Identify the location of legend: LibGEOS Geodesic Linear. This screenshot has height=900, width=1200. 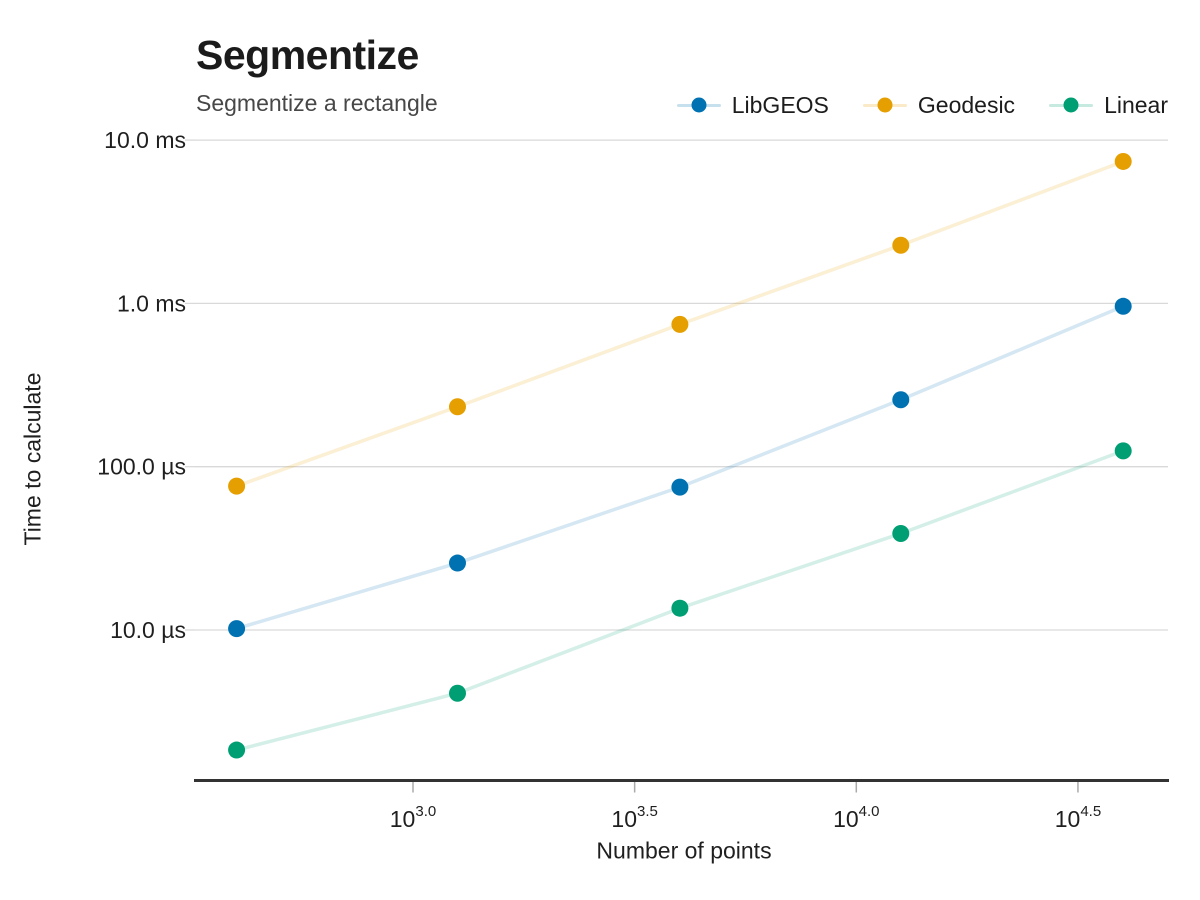
(922, 105).